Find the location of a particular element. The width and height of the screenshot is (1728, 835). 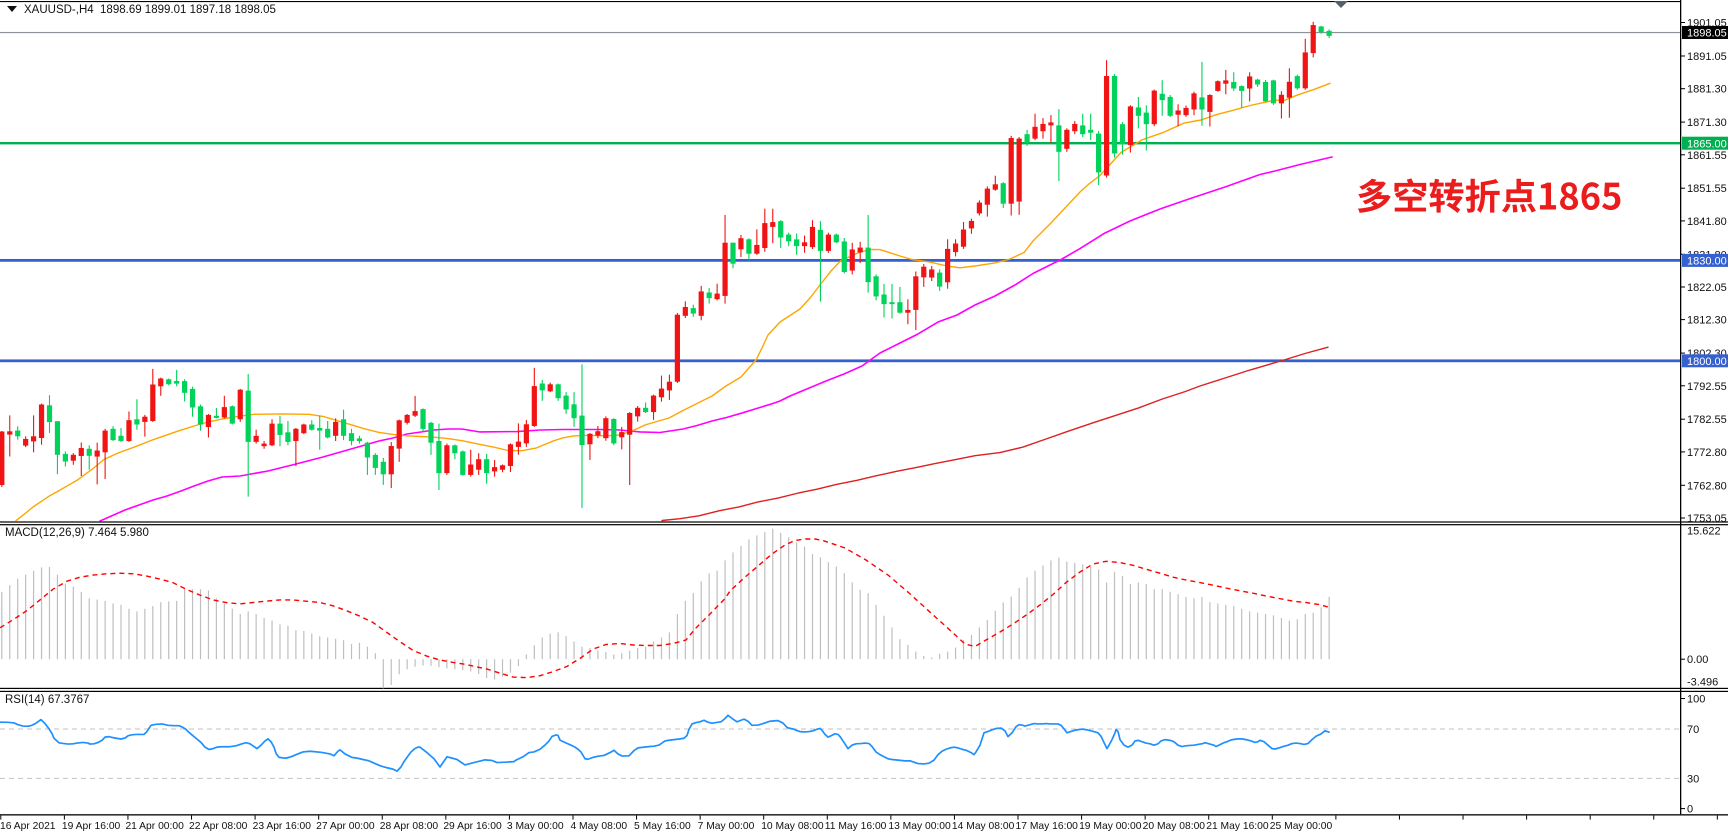

price-tick-label: 1812.30 is located at coordinates (1707, 321).